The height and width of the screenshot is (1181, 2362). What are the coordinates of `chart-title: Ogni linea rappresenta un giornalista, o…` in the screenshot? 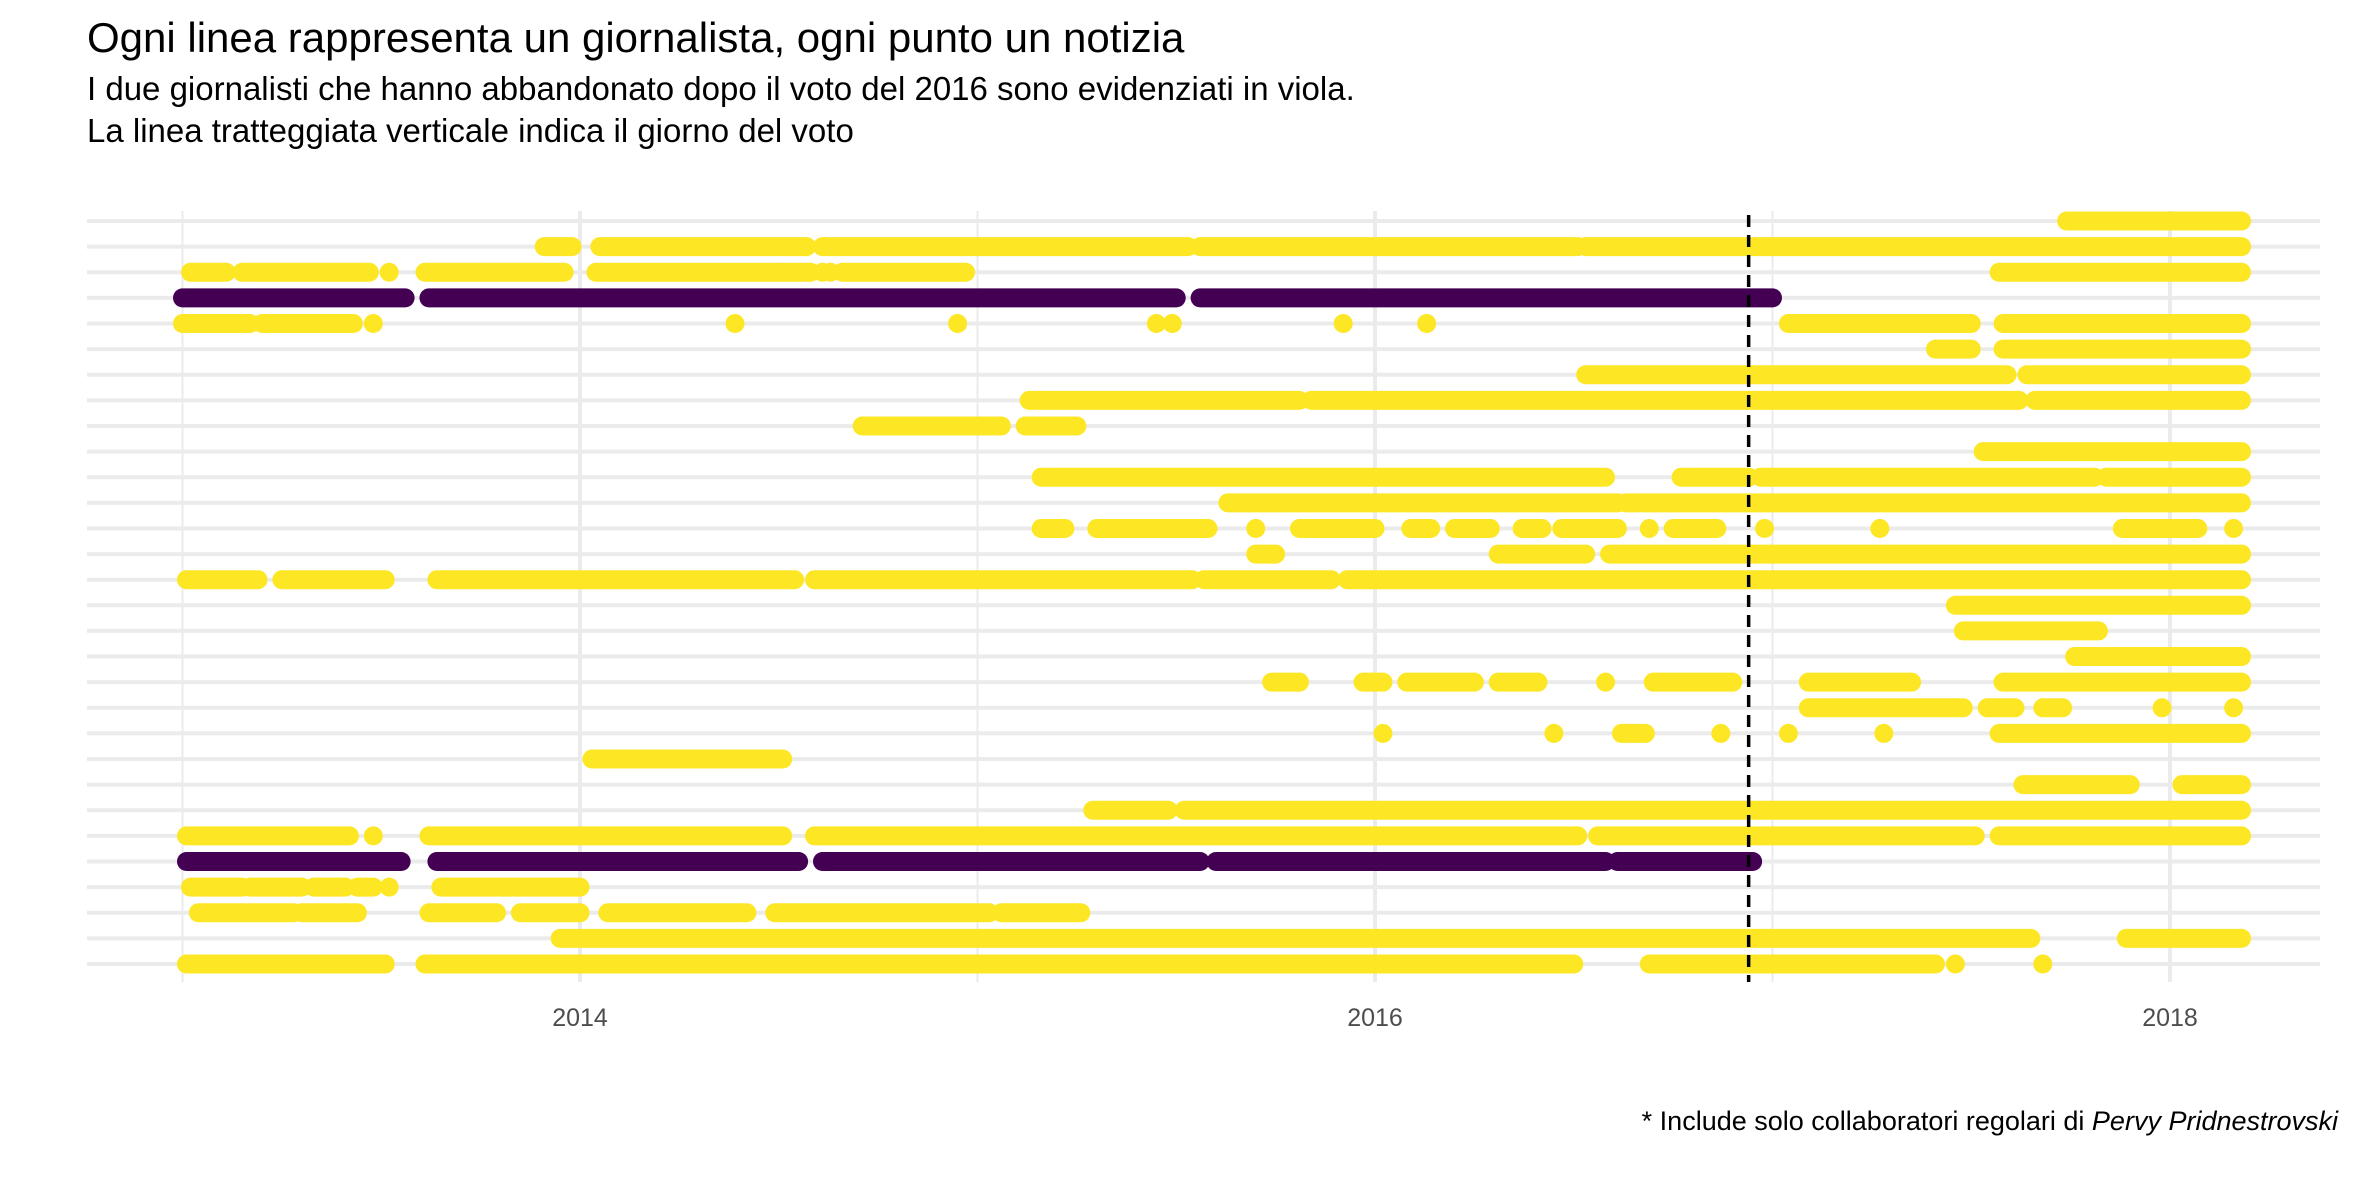 It's located at (636, 37).